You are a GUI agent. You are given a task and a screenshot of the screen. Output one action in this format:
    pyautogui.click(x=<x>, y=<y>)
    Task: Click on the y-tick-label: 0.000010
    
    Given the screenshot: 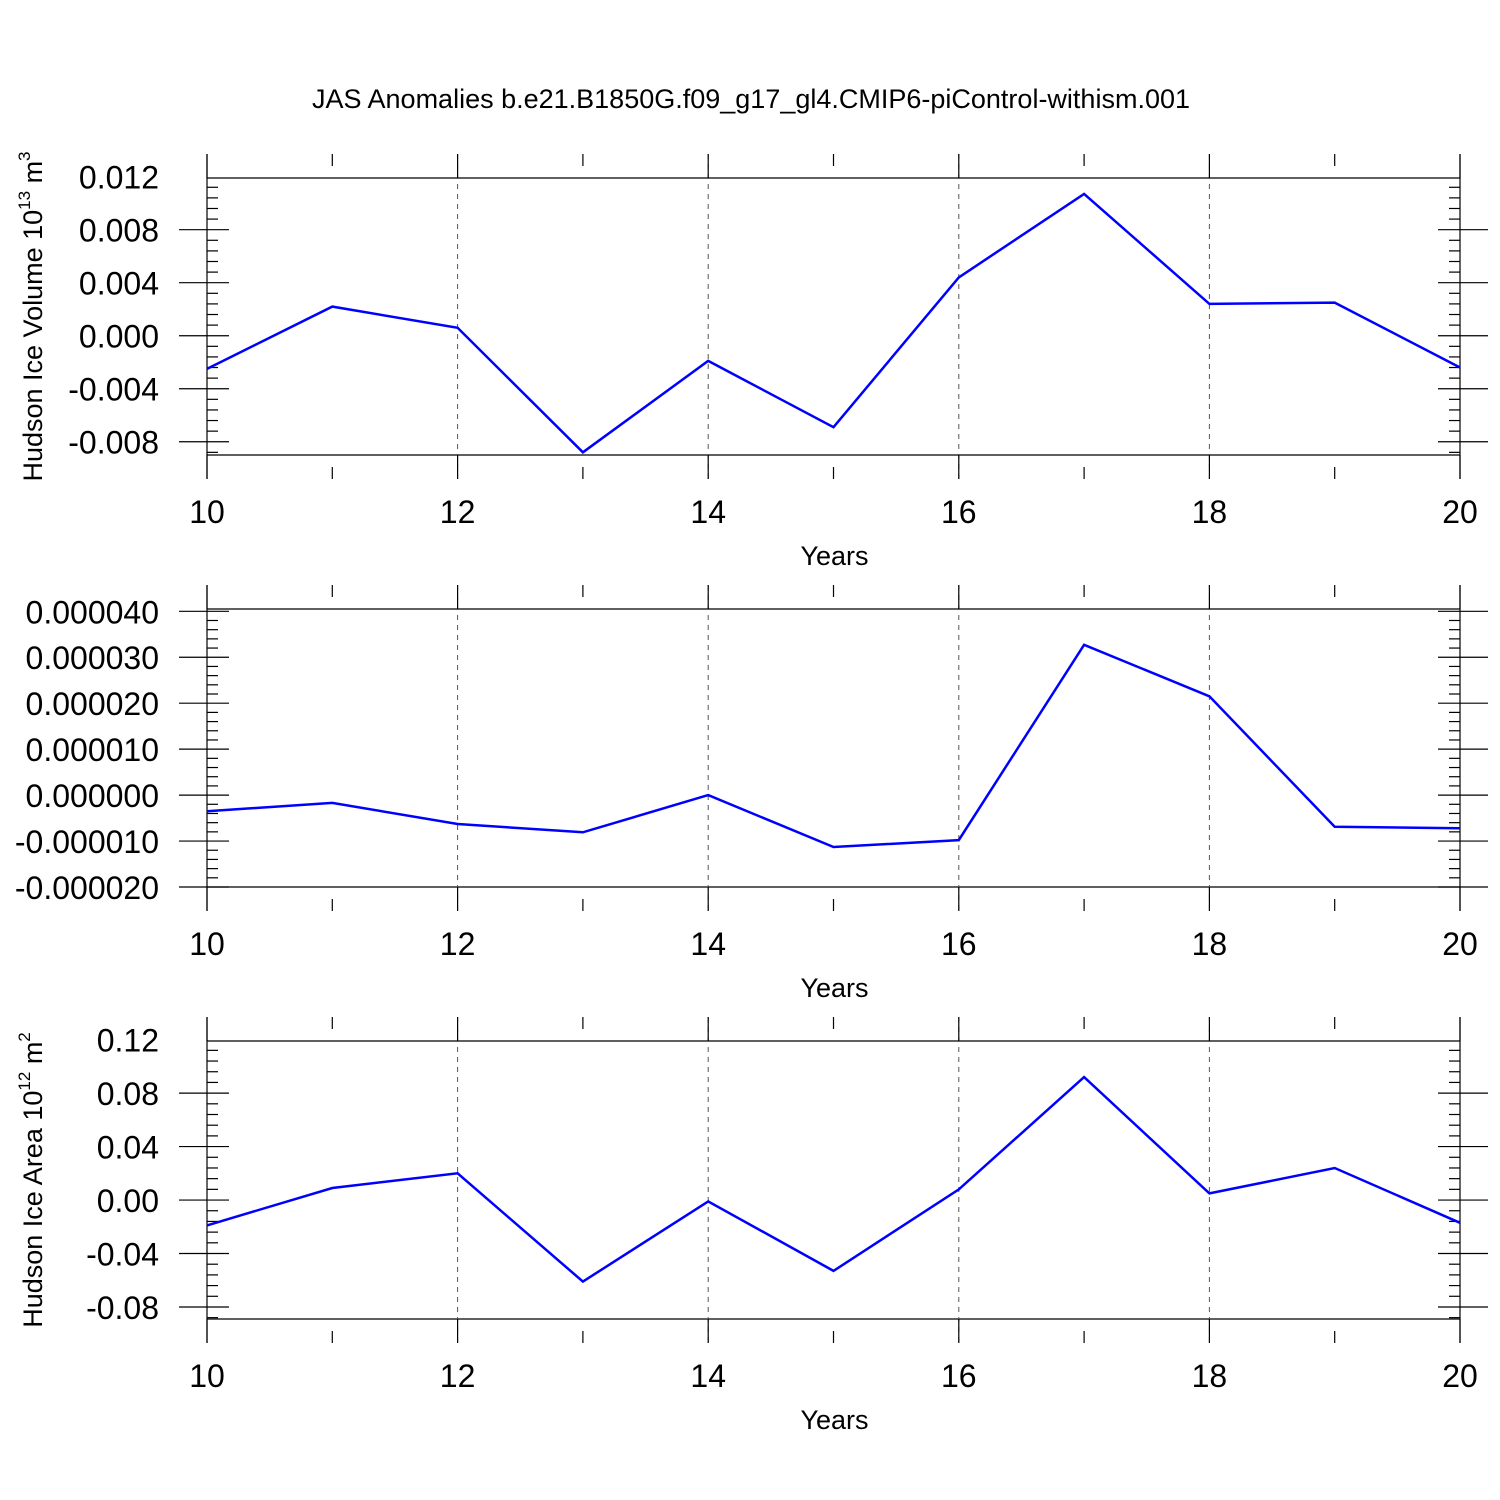 What is the action you would take?
    pyautogui.click(x=92, y=750)
    